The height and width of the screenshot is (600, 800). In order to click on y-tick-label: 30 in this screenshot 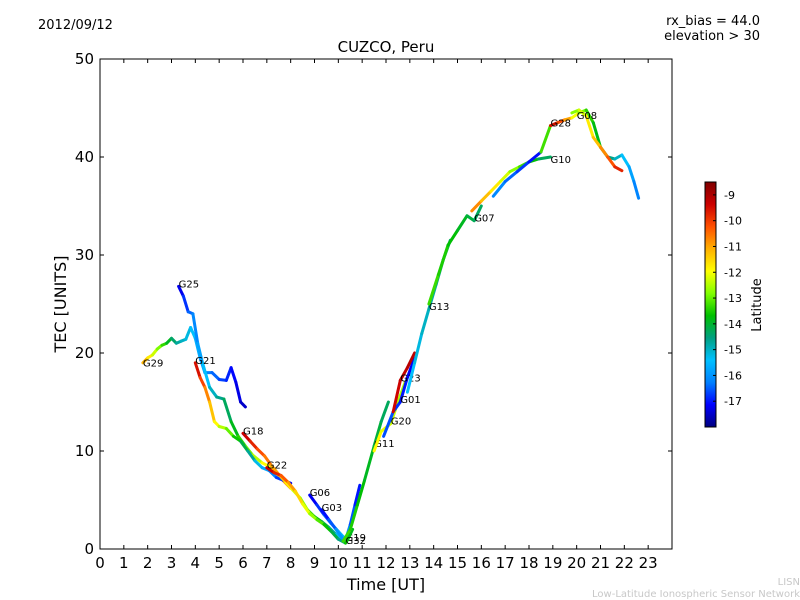, I will do `click(84, 255)`.